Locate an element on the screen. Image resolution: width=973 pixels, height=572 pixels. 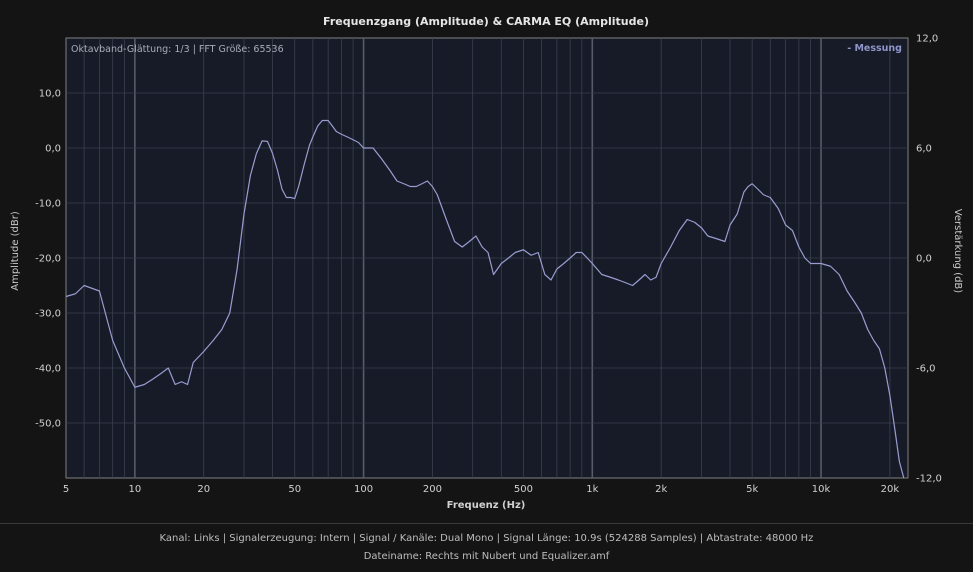
y2-axis-label: Verstärkung (dB) is located at coordinates (957, 251).